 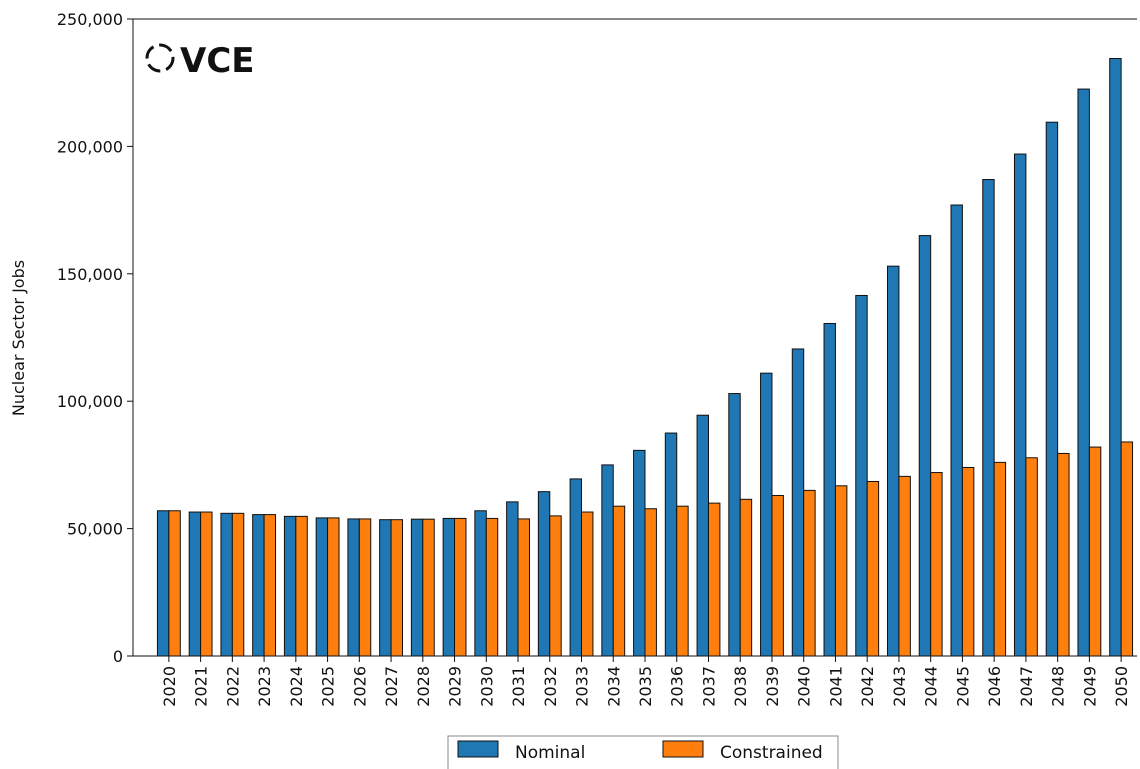 What do you see at coordinates (90, 401) in the screenshot?
I see `y-tick-label: 100,000` at bounding box center [90, 401].